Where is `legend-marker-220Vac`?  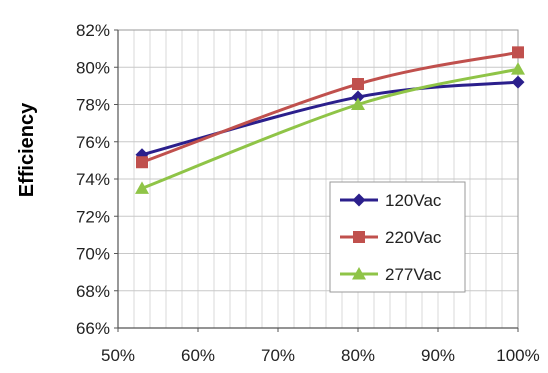 legend-marker-220Vac is located at coordinates (359, 237).